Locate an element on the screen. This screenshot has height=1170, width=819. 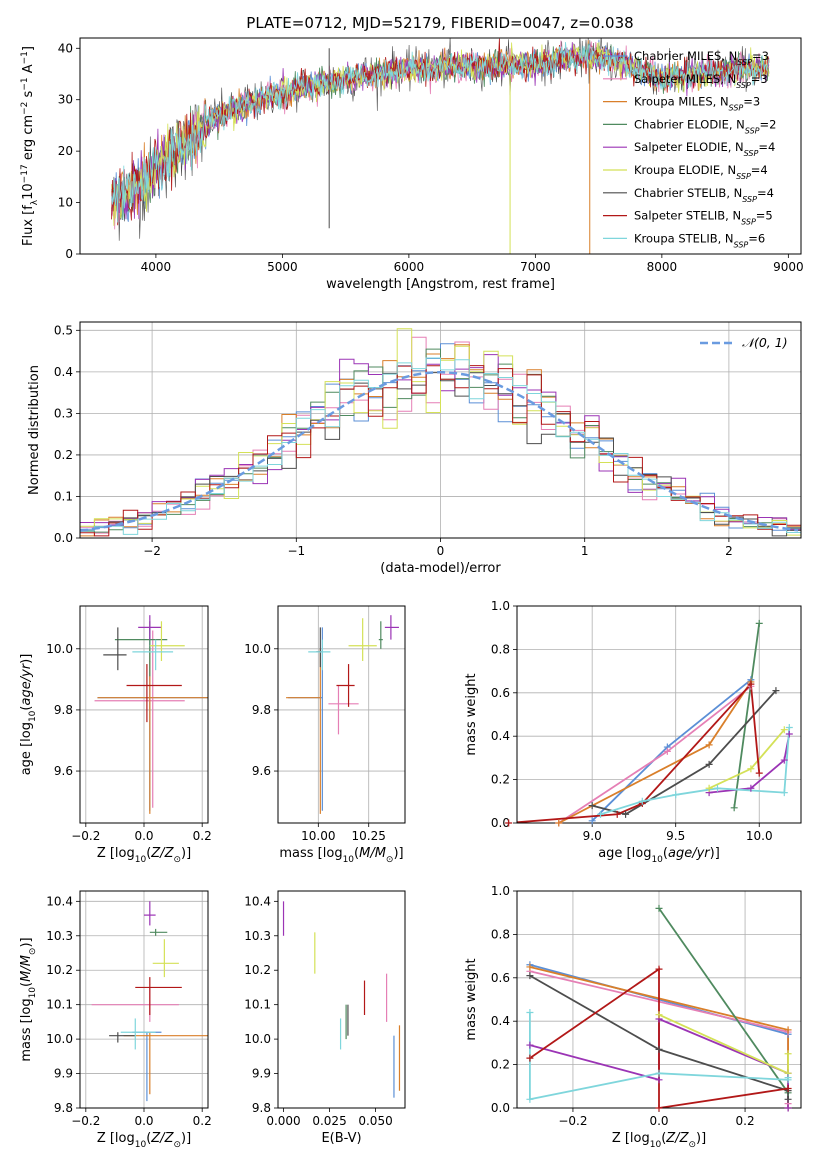
label-part: (data-model)/error is located at coordinates (440, 568).